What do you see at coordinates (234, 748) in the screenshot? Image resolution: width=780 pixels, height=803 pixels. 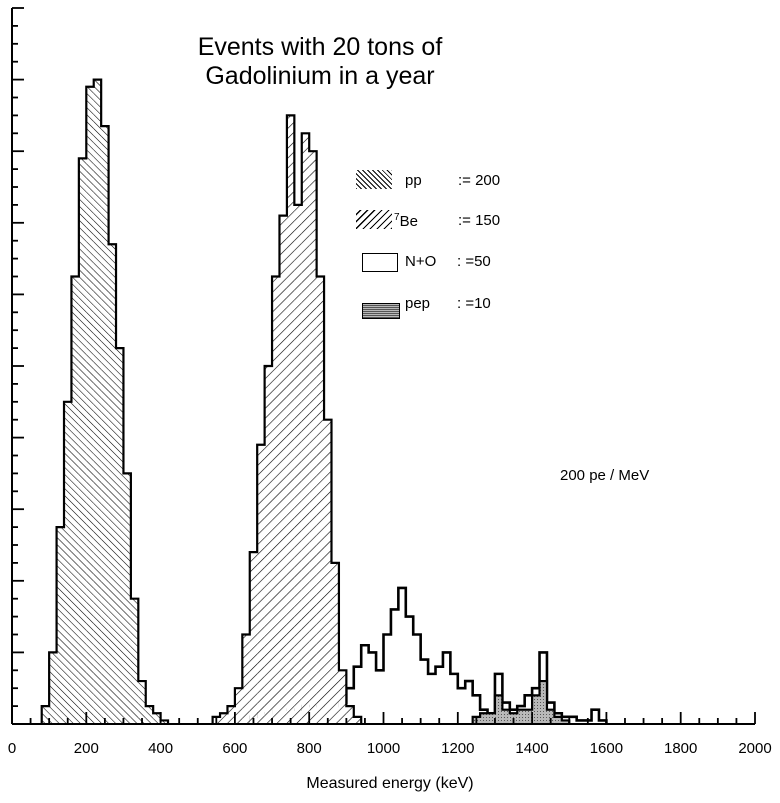 I see `x-tick-label: 600` at bounding box center [234, 748].